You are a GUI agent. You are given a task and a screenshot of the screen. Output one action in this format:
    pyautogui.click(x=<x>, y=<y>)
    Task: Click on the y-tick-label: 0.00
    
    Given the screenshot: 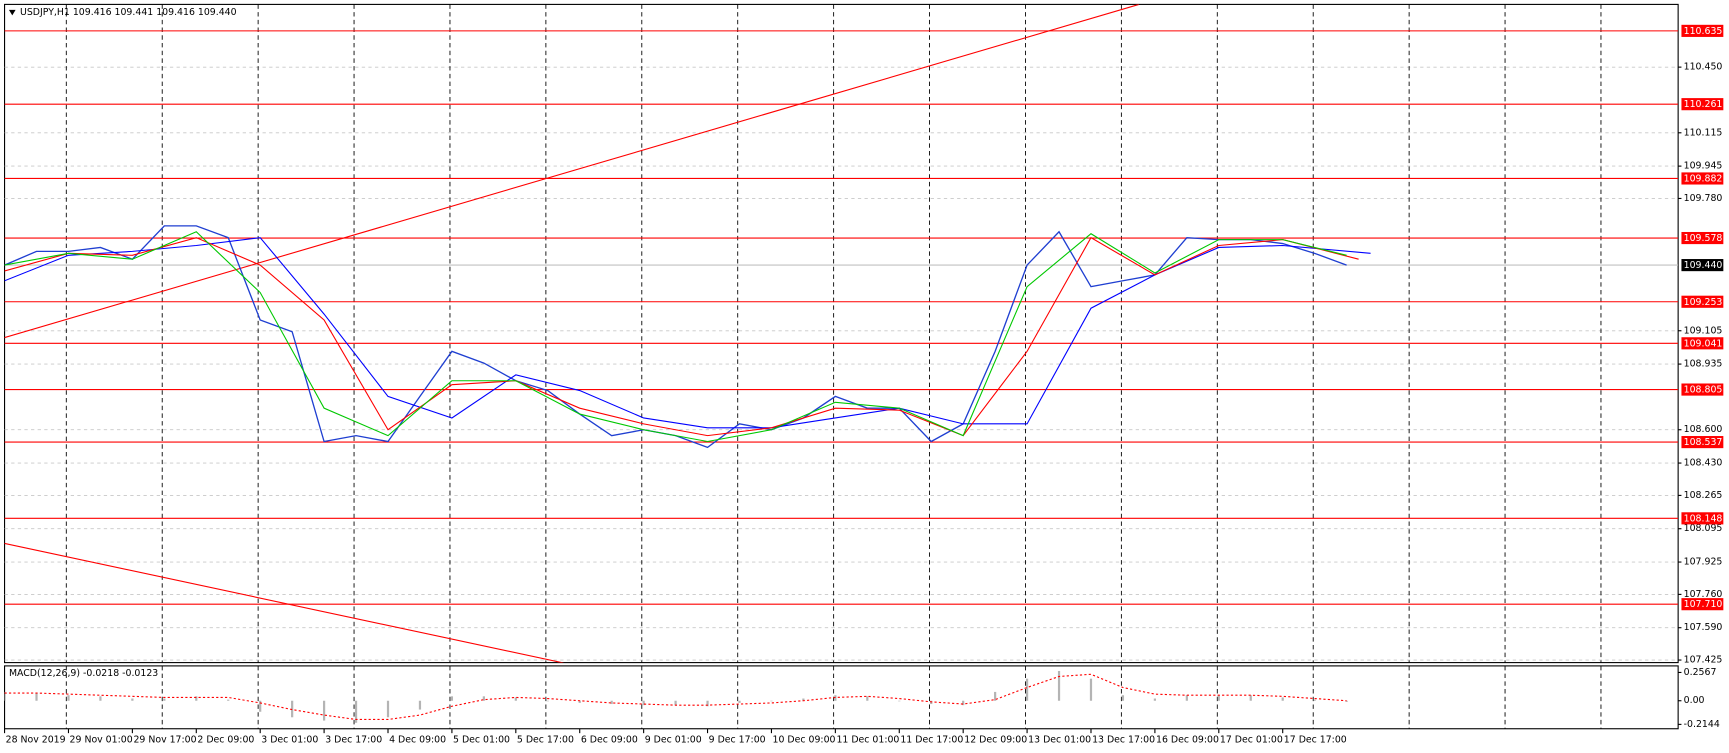 What is the action you would take?
    pyautogui.click(x=1694, y=700)
    